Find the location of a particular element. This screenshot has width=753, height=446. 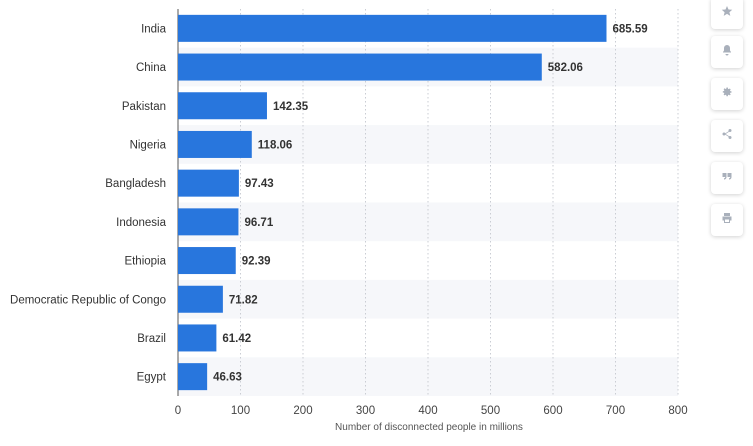

category-label: Democratic Republic of Congo is located at coordinates (88, 300).